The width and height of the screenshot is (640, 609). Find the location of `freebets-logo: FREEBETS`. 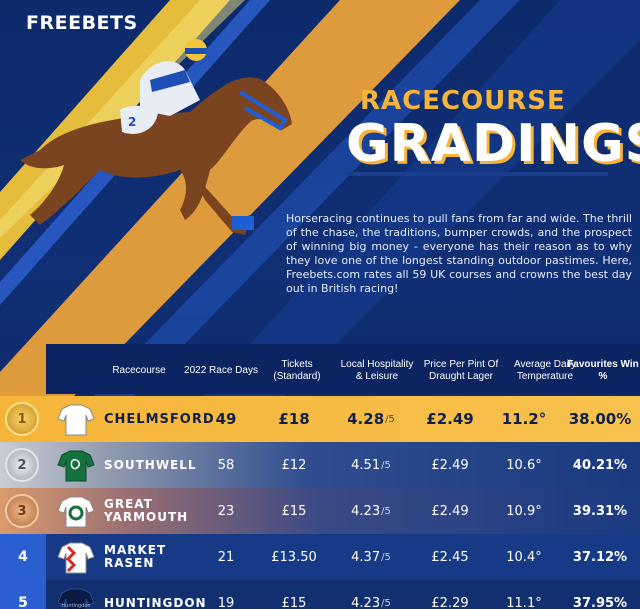

freebets-logo: FREEBETS is located at coordinates (82, 23).